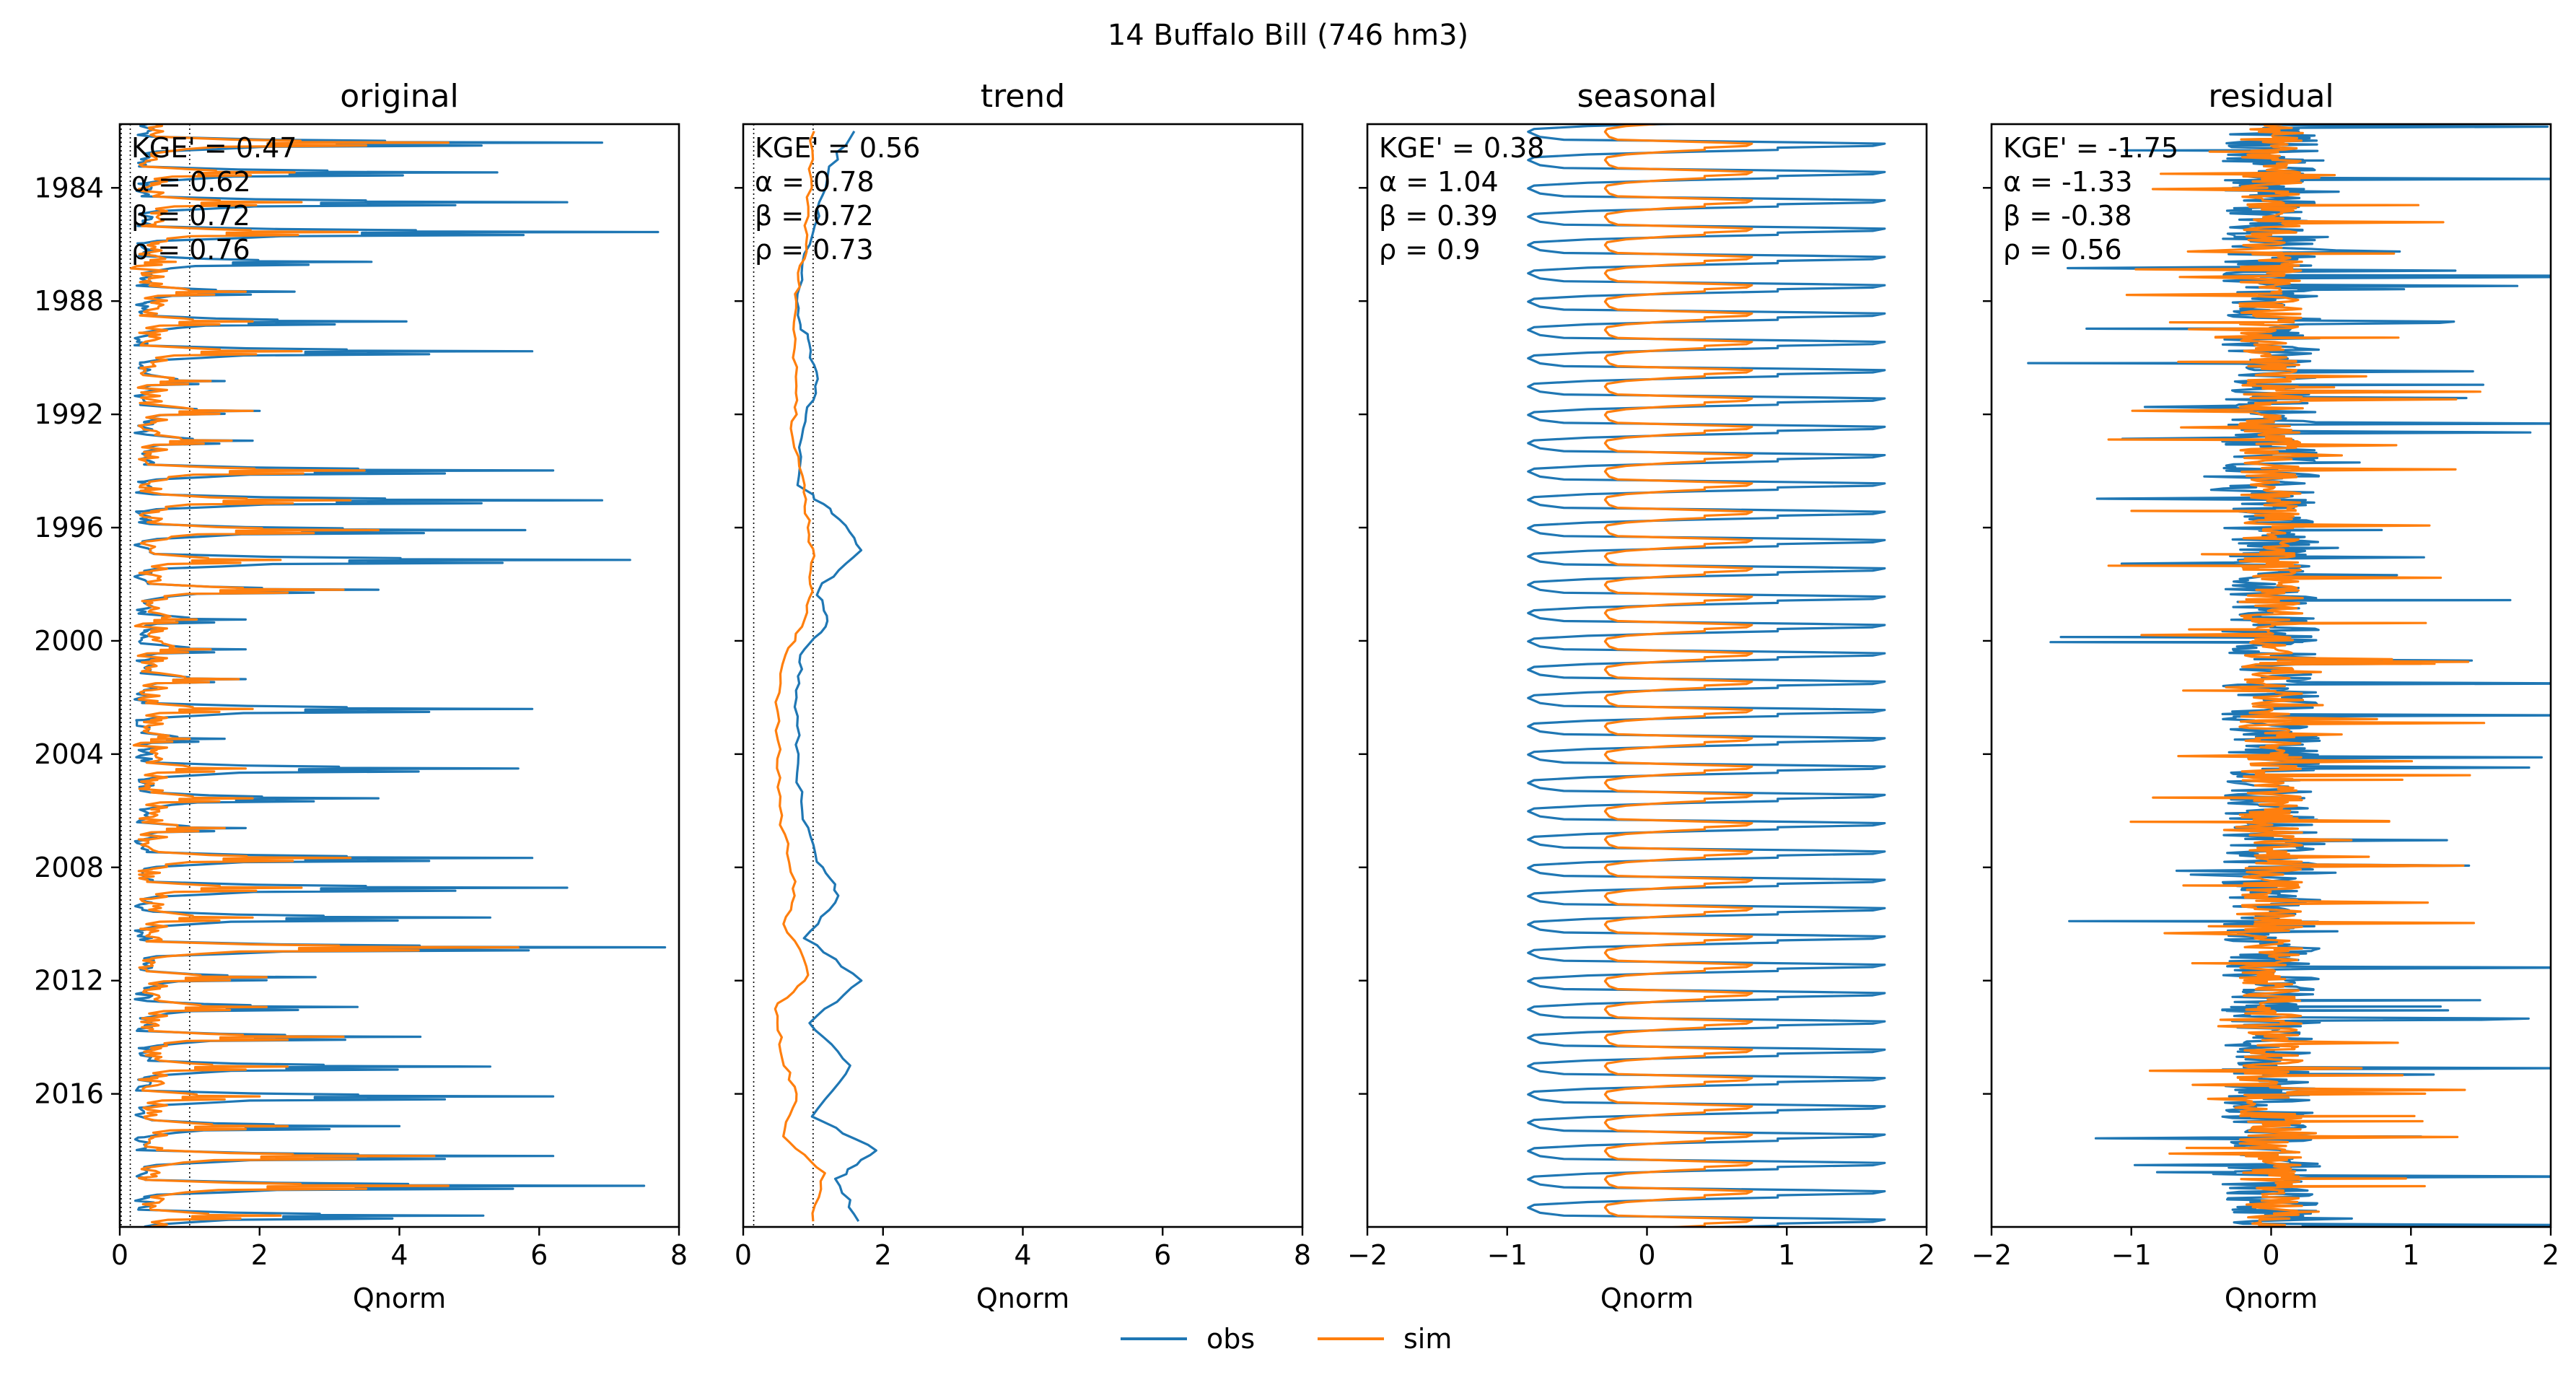 The image size is (2576, 1385). I want to click on panel-title: seasonal, so click(1647, 96).